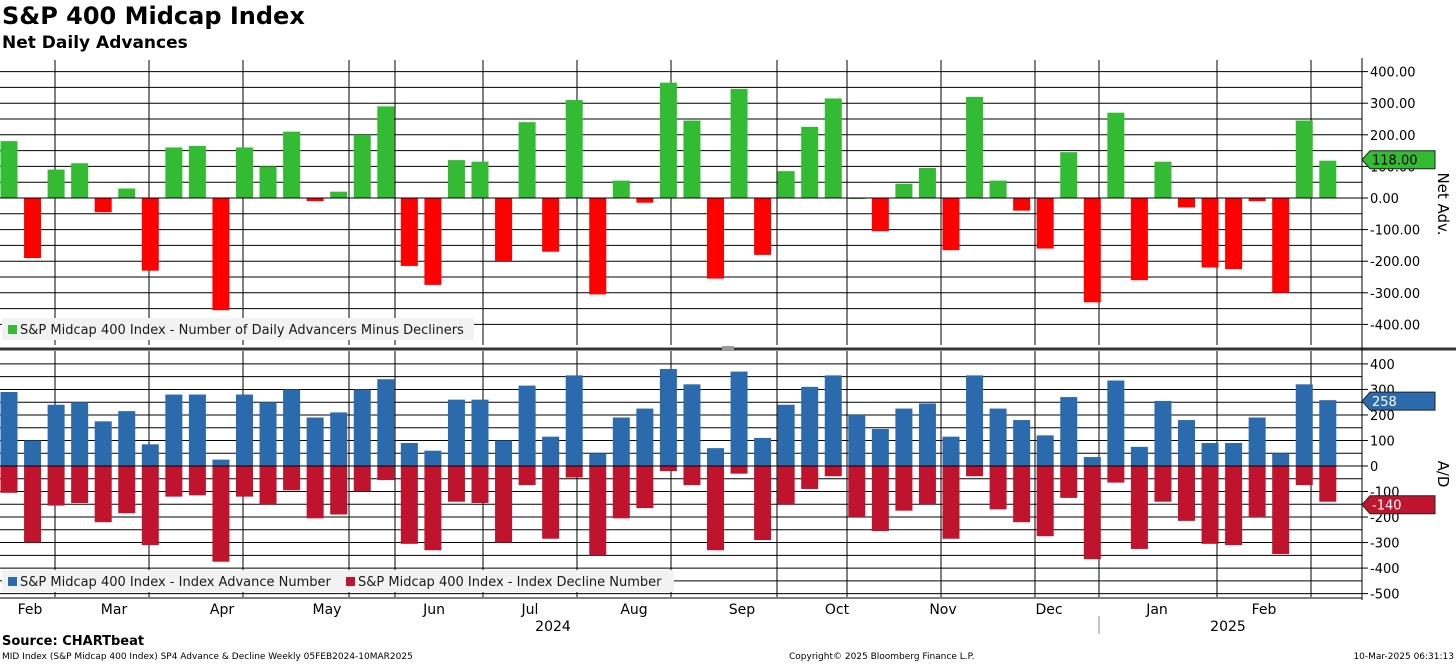  Describe the element at coordinates (1382, 416) in the screenshot. I see `y-tick-label: 200` at that location.